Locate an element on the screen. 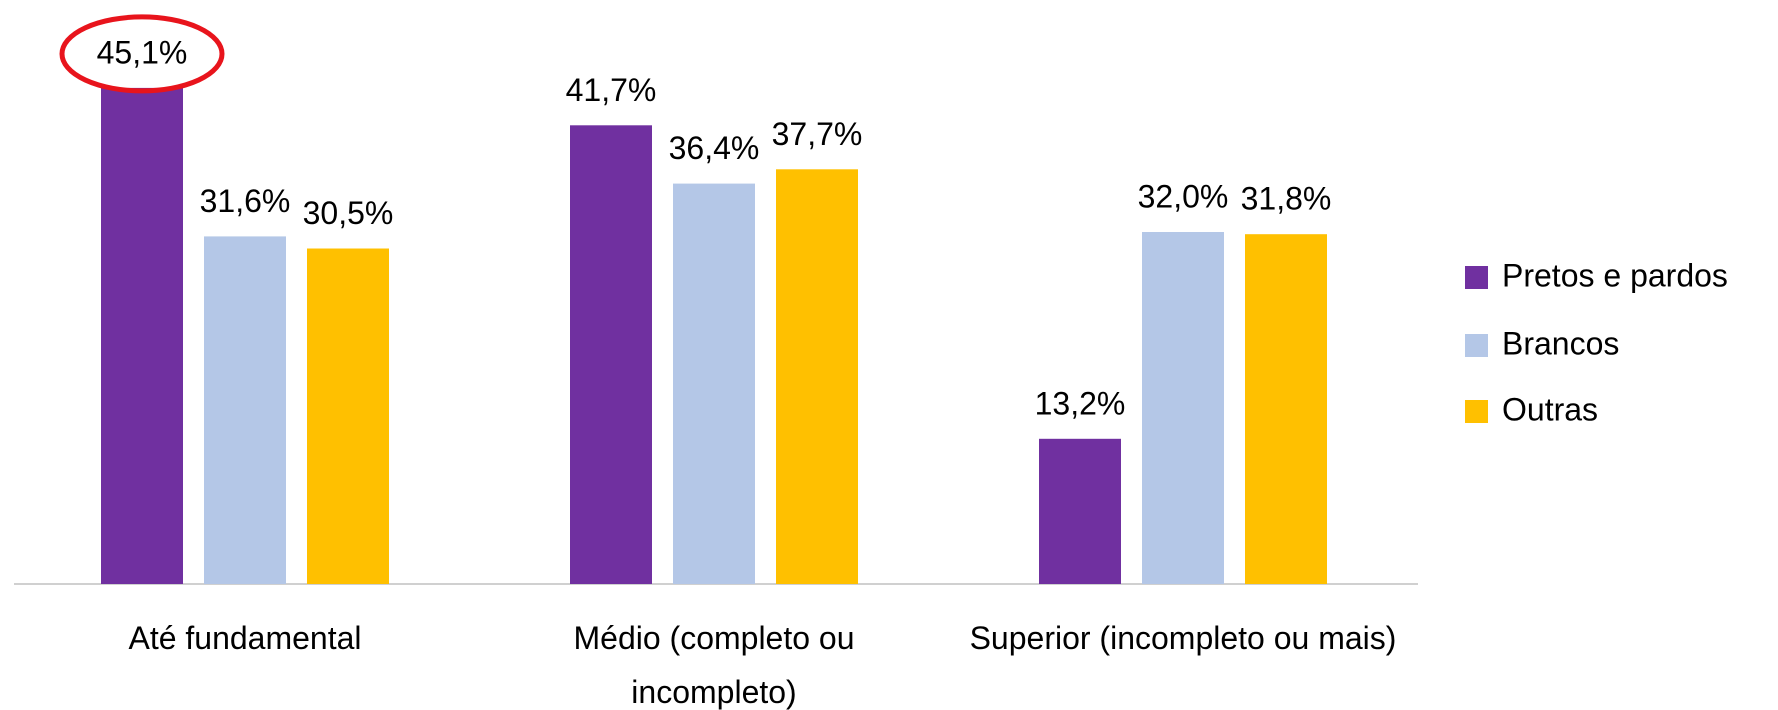 The width and height of the screenshot is (1778, 710). value-label: 45,1% is located at coordinates (142, 52).